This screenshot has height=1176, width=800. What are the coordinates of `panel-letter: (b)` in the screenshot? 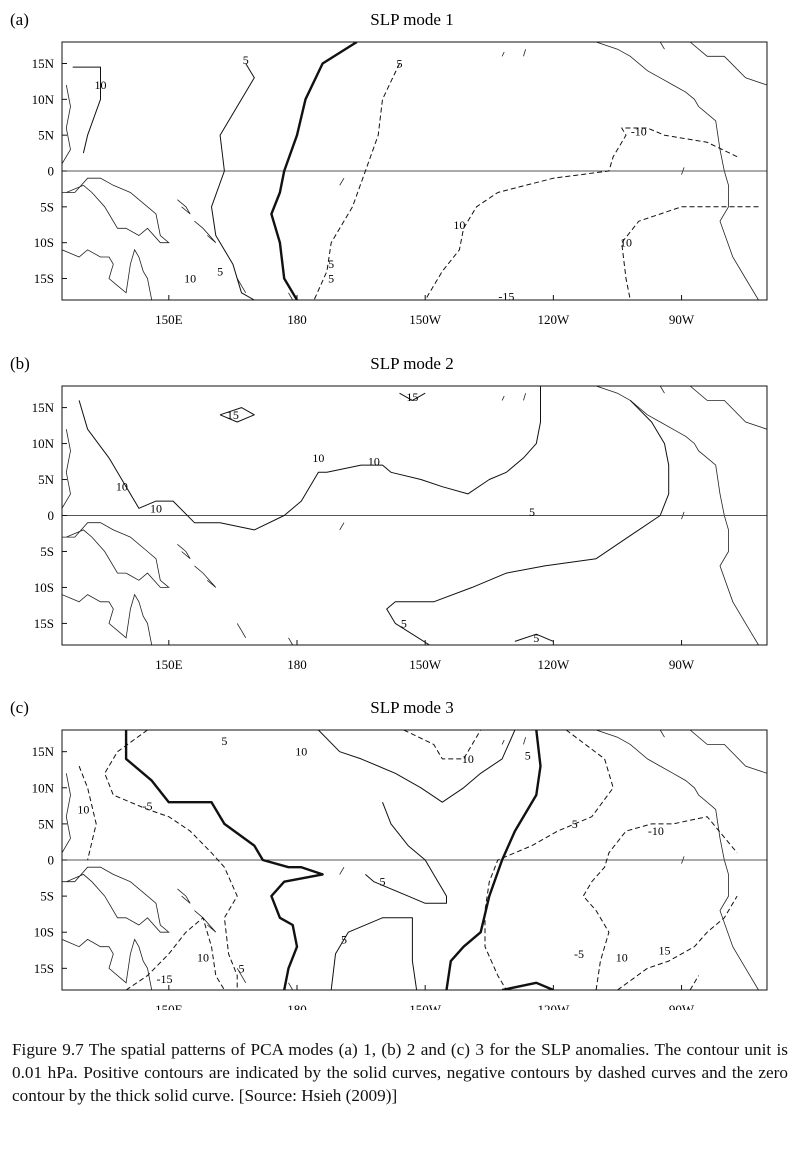 It's located at (20, 363).